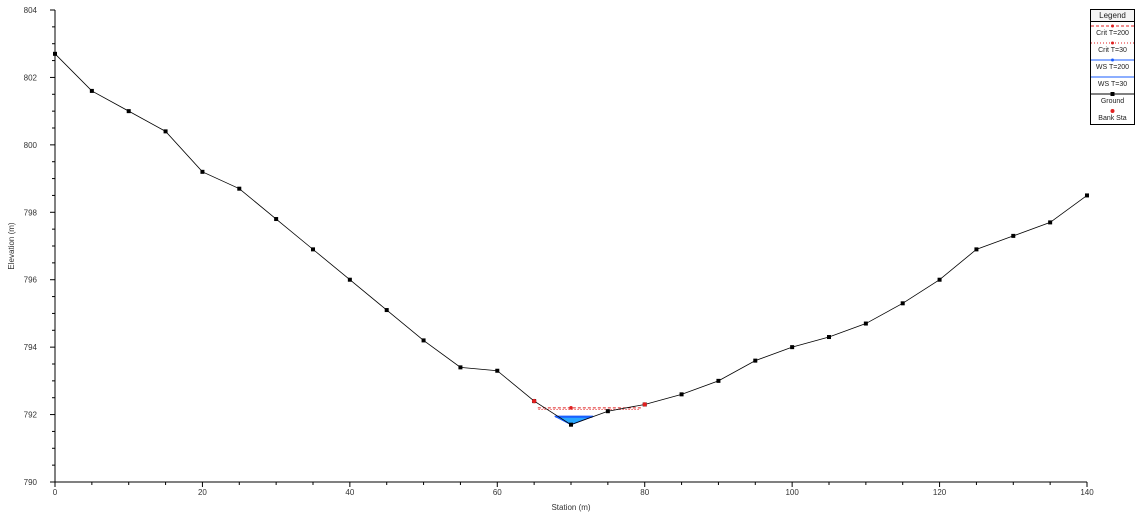  Describe the element at coordinates (570, 507) in the screenshot. I see `x-axis-title: Station (m)` at that location.